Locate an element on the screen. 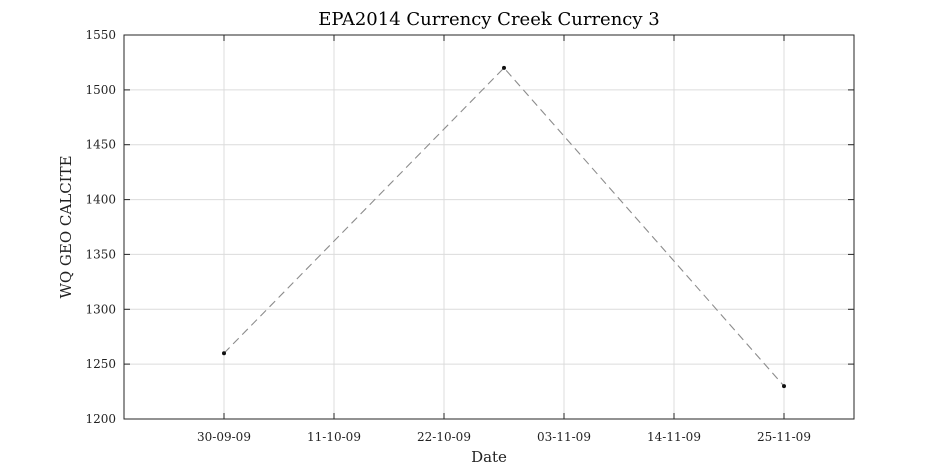 The height and width of the screenshot is (472, 945). y-tick-label: 1250 is located at coordinates (100, 364).